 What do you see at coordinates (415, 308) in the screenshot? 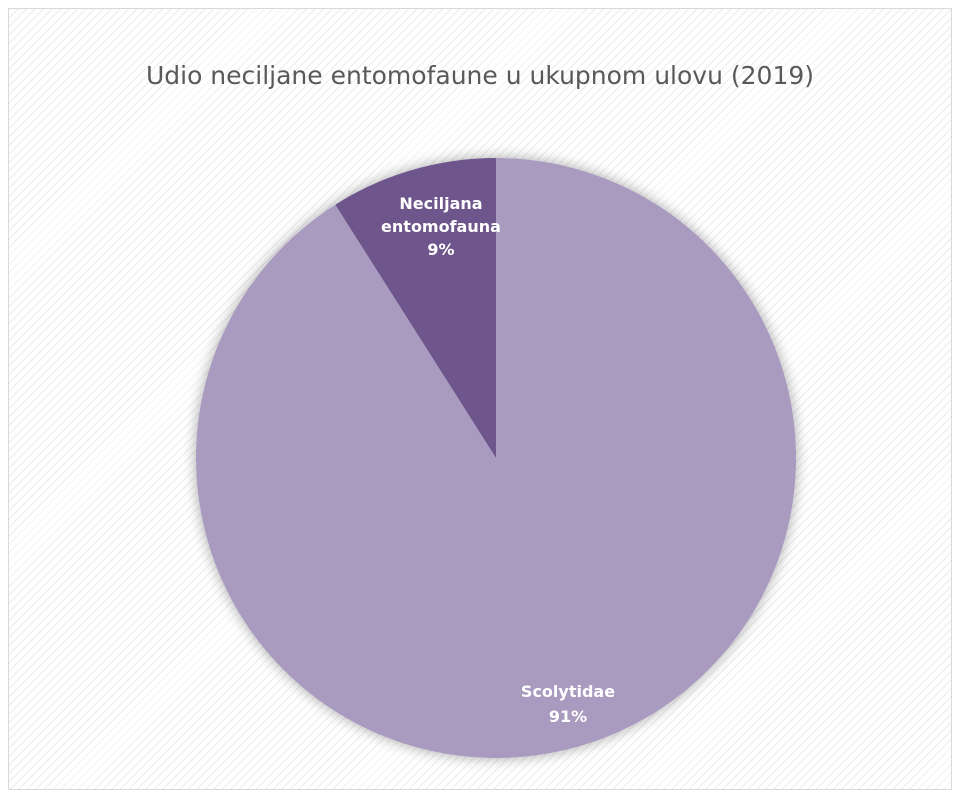
I see `pie-slice-neciljana-entomofauna` at bounding box center [415, 308].